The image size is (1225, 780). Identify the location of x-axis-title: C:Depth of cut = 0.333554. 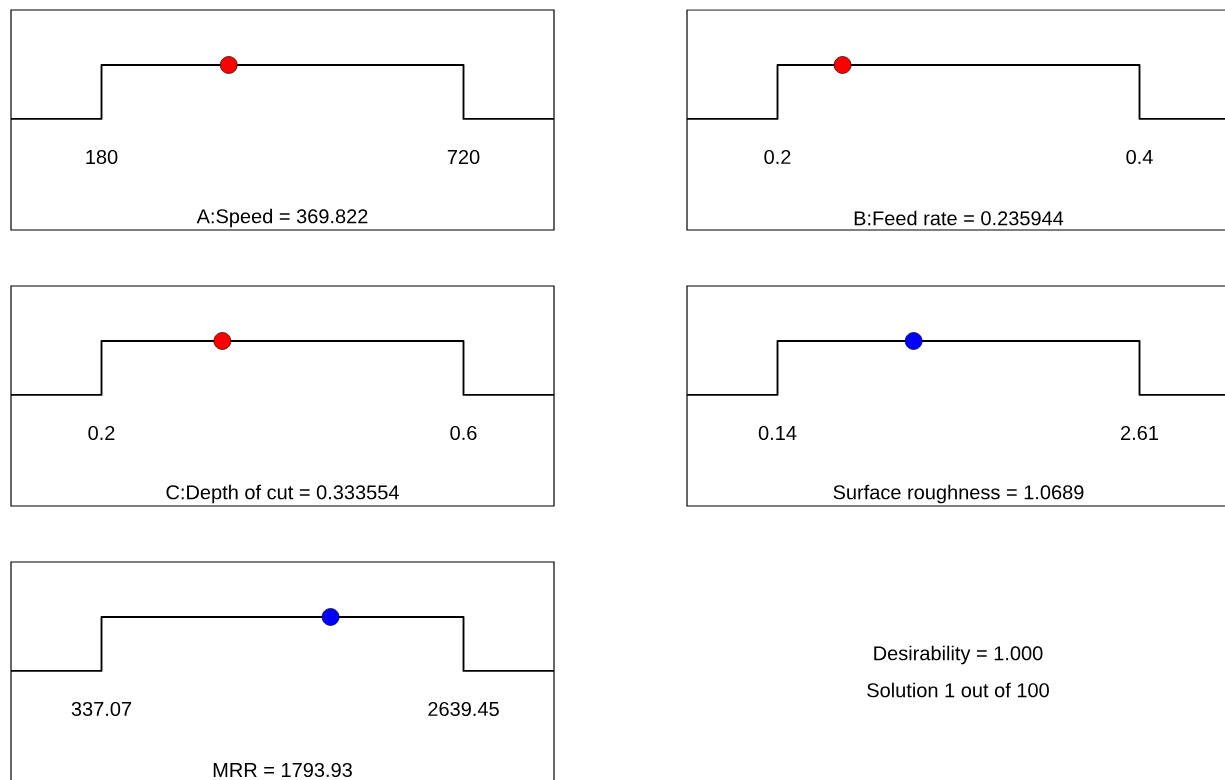
(282, 494).